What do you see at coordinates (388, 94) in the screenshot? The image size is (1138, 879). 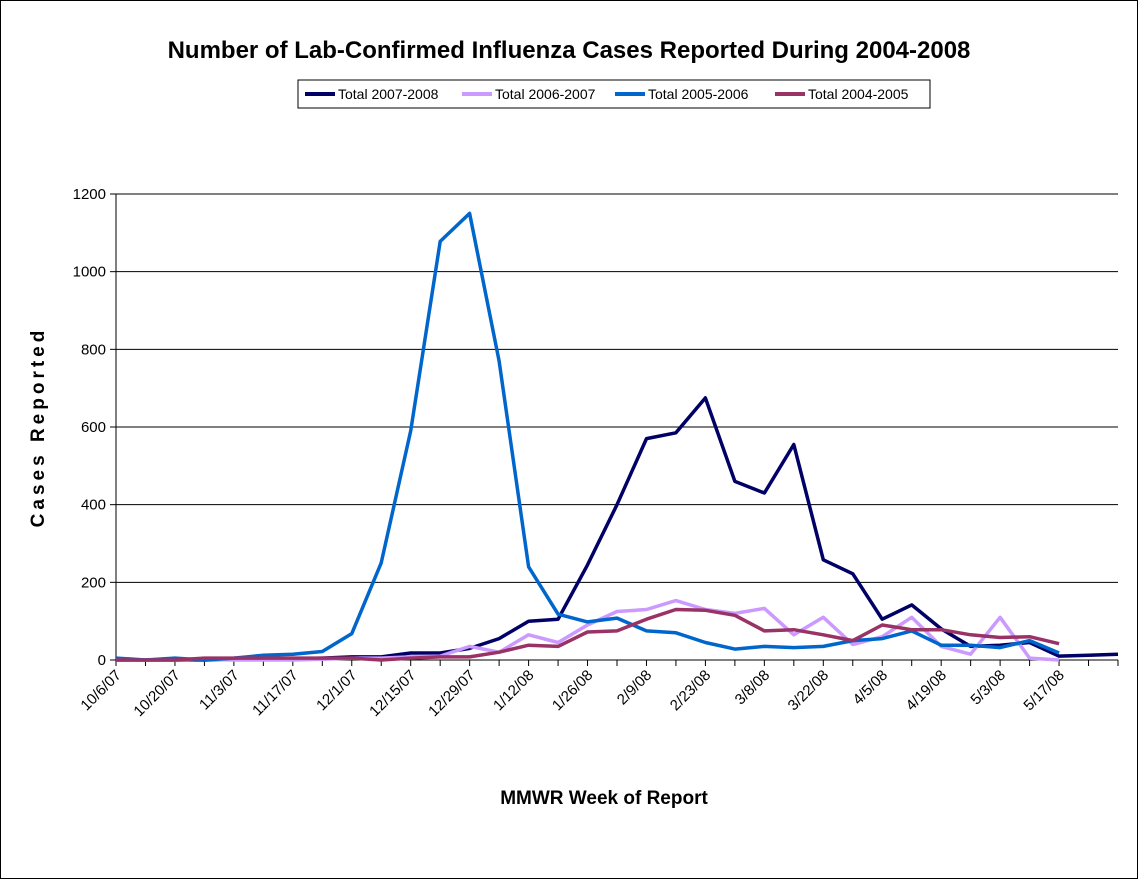 I see `legend-label: Total 2007-2008` at bounding box center [388, 94].